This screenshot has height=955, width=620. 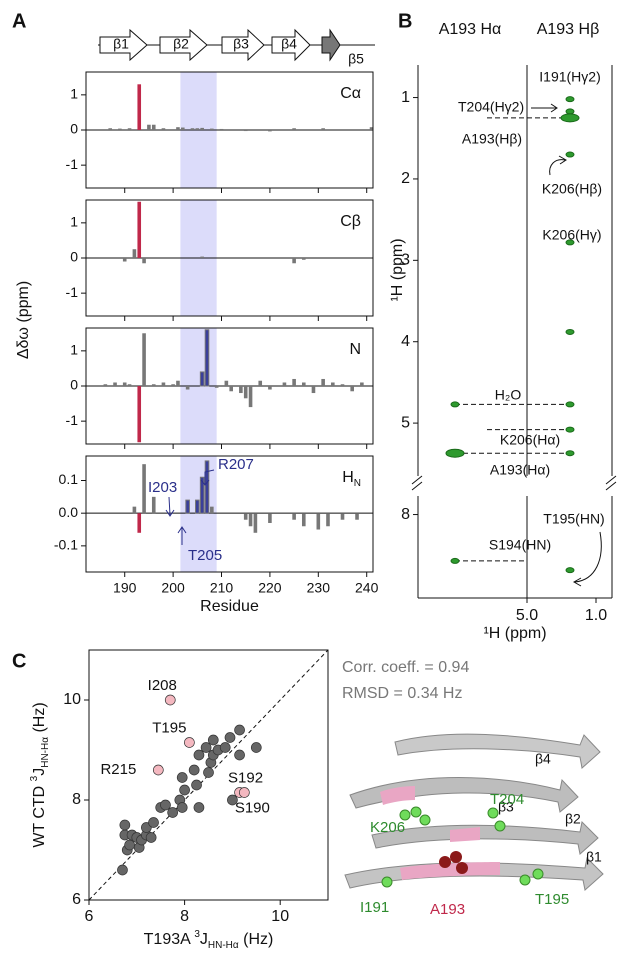 What do you see at coordinates (222, 588) in the screenshot?
I see `x-tick-label: 210` at bounding box center [222, 588].